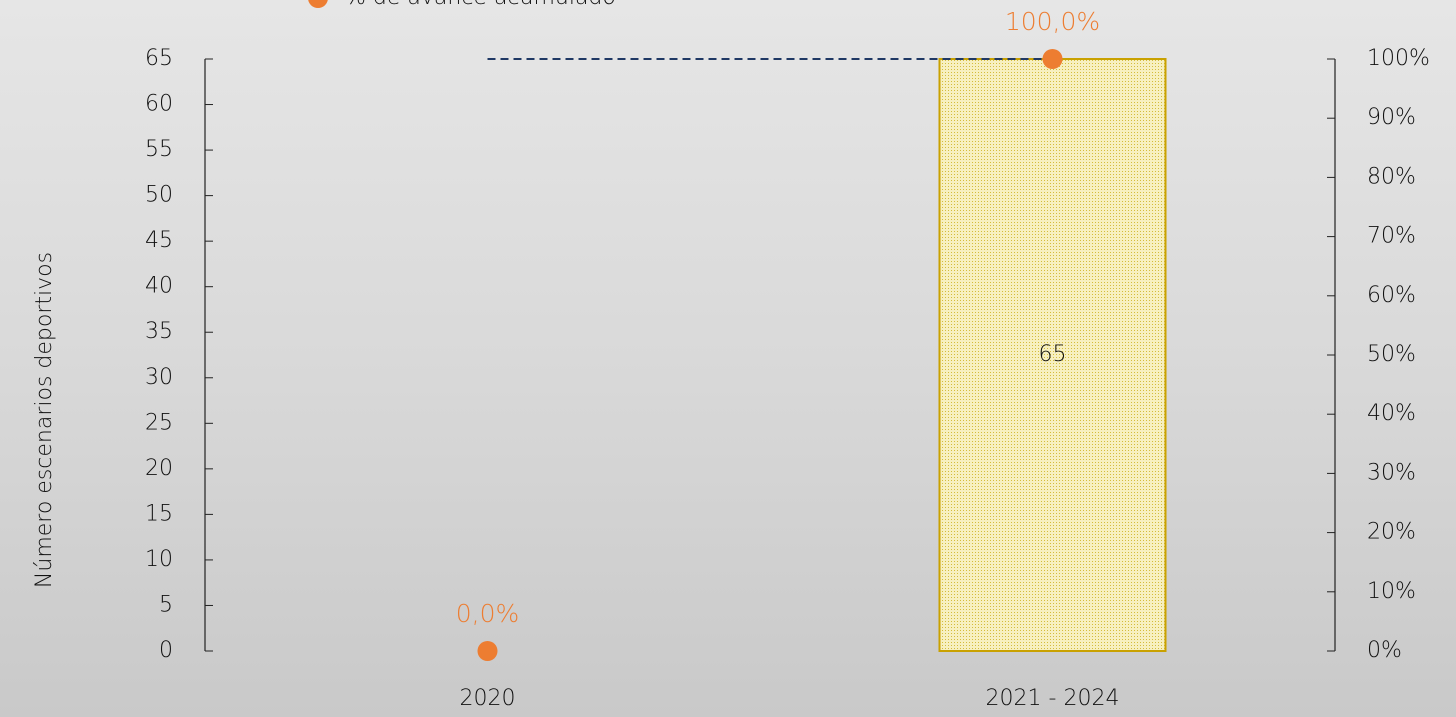 The height and width of the screenshot is (717, 1456). I want to click on y2-tick-label: 30%, so click(1391, 472).